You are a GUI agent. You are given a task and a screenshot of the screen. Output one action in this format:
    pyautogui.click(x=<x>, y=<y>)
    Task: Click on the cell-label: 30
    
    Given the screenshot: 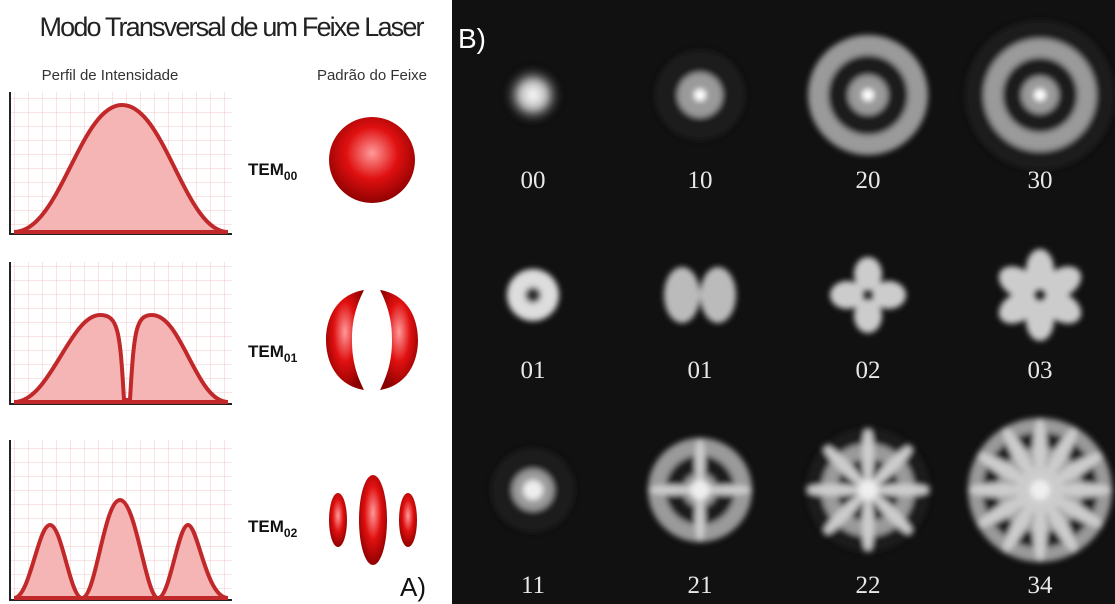 What is the action you would take?
    pyautogui.click(x=1040, y=180)
    